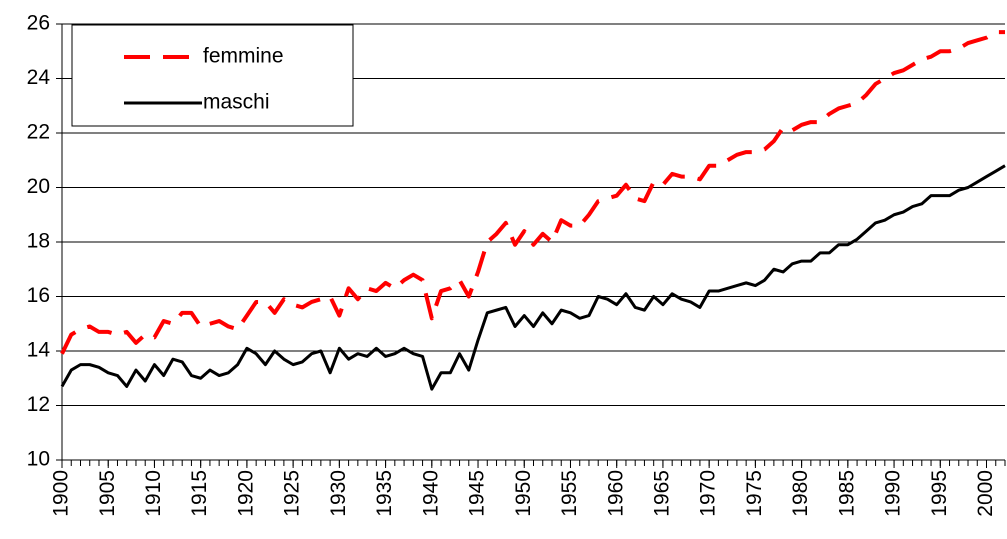 Image resolution: width=1007 pixels, height=539 pixels. I want to click on y-tick-label: 22, so click(38, 132).